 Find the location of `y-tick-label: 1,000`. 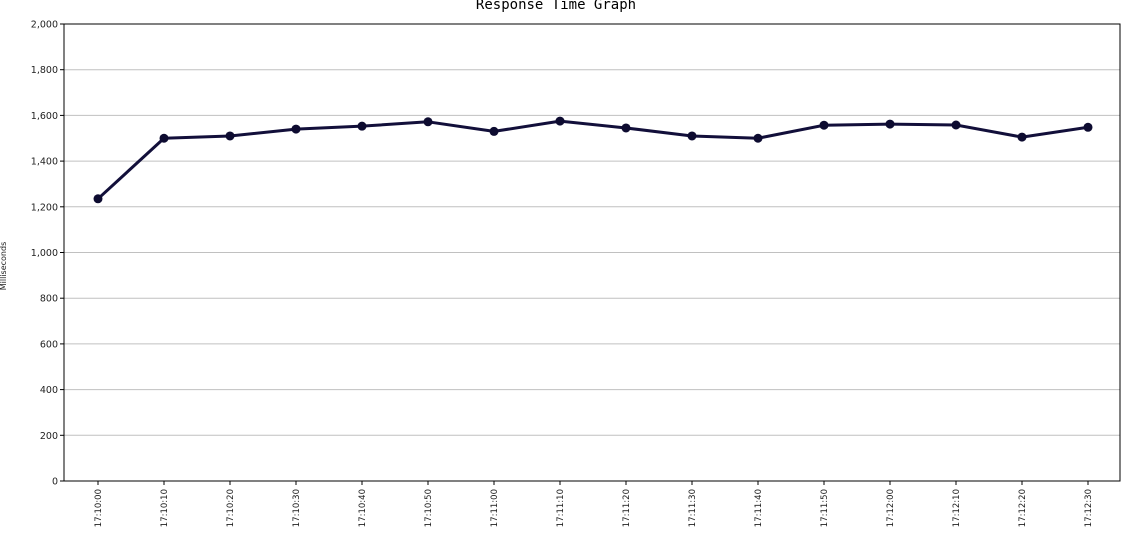

y-tick-label: 1,000 is located at coordinates (44, 253).